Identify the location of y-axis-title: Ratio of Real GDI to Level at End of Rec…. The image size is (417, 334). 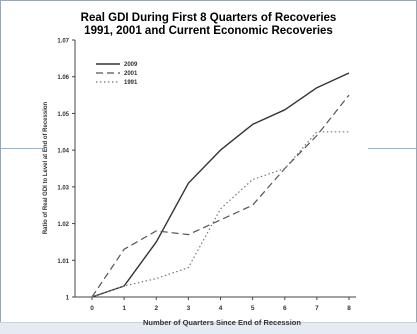
(46, 167).